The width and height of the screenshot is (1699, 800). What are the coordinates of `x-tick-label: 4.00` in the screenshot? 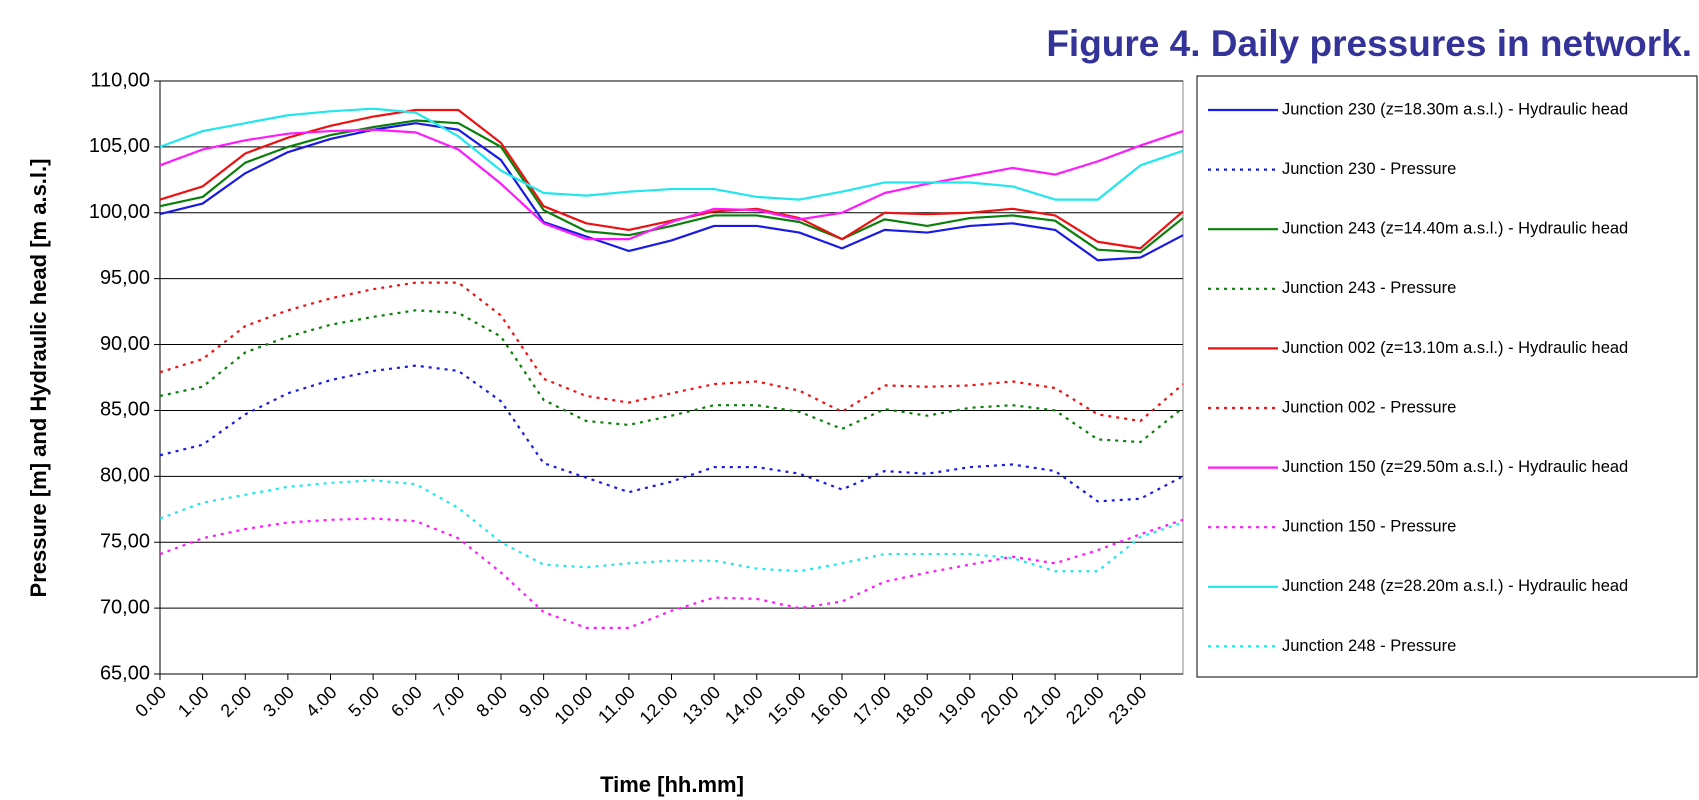 It's located at (321, 701).